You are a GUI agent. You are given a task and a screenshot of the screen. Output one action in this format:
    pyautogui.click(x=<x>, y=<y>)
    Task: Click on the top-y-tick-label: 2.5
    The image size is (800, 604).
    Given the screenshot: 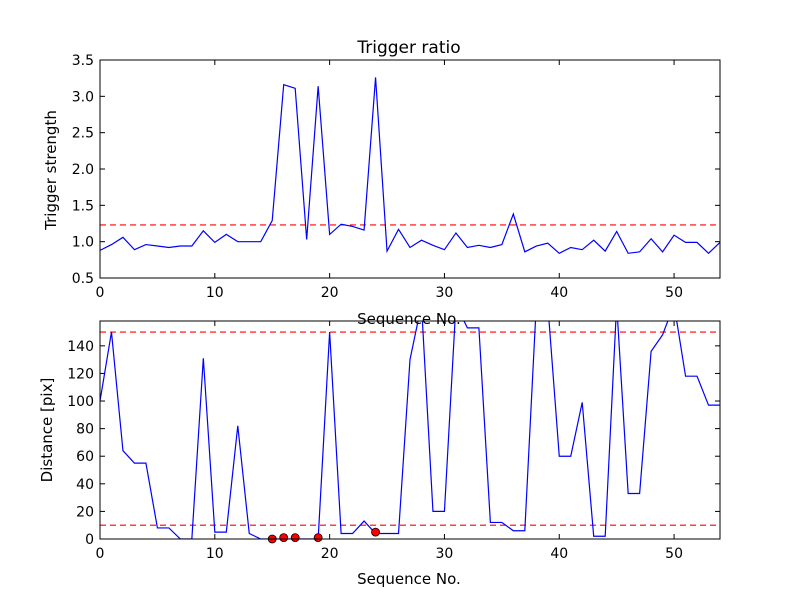 What is the action you would take?
    pyautogui.click(x=83, y=134)
    